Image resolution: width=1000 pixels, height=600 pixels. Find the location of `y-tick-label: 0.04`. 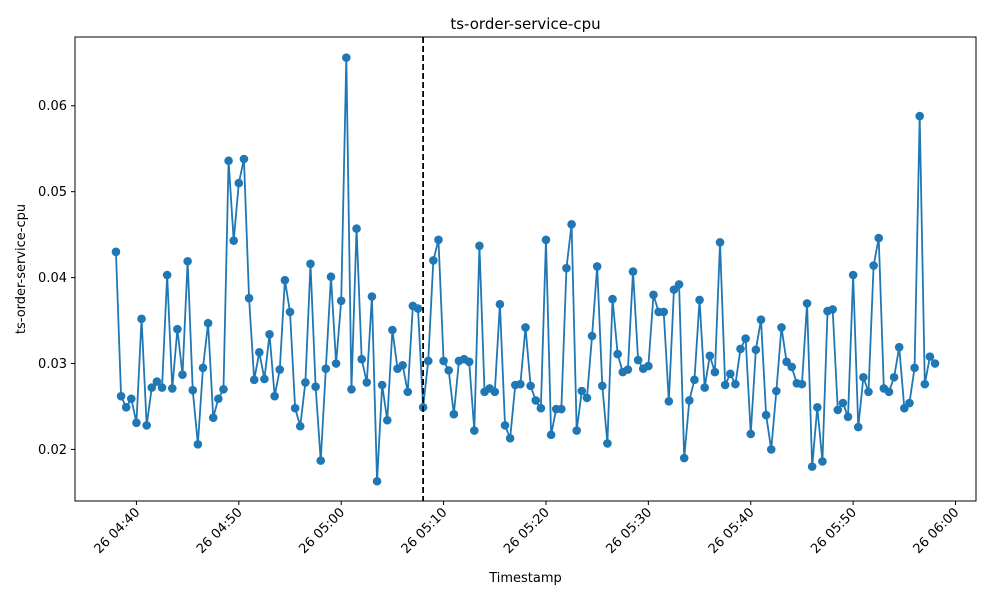

y-tick-label: 0.04 is located at coordinates (52, 278).